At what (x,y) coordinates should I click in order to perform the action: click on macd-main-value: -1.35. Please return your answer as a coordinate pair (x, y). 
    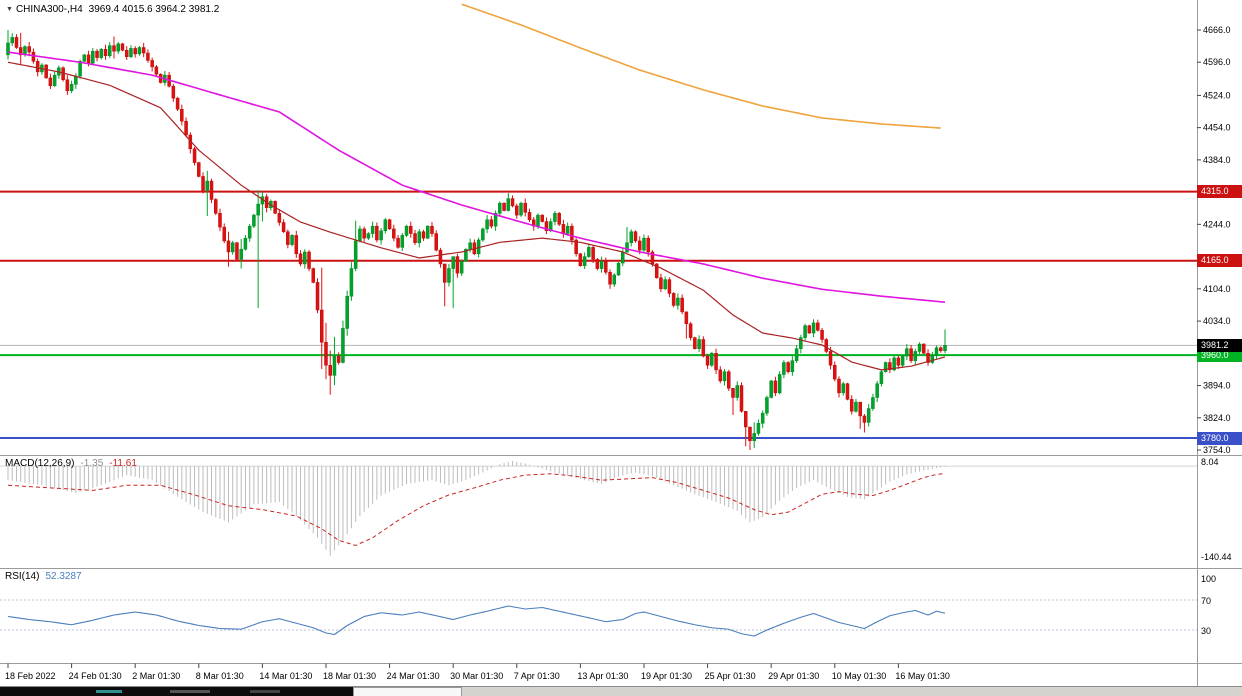
    Looking at the image, I should click on (92, 463).